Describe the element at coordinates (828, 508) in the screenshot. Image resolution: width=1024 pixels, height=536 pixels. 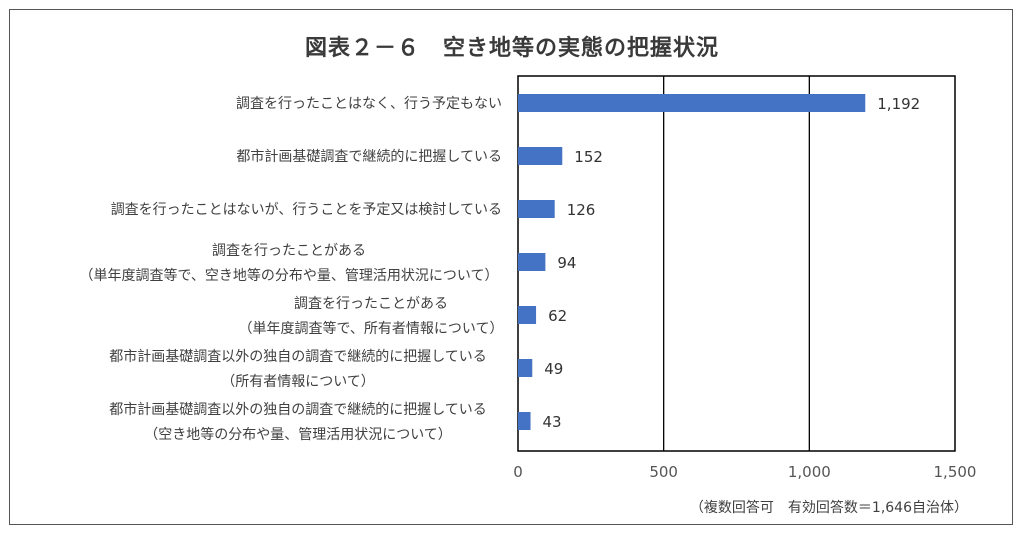
I see `footnote: （複数回答可 有効回答数＝1,646自治体）` at that location.